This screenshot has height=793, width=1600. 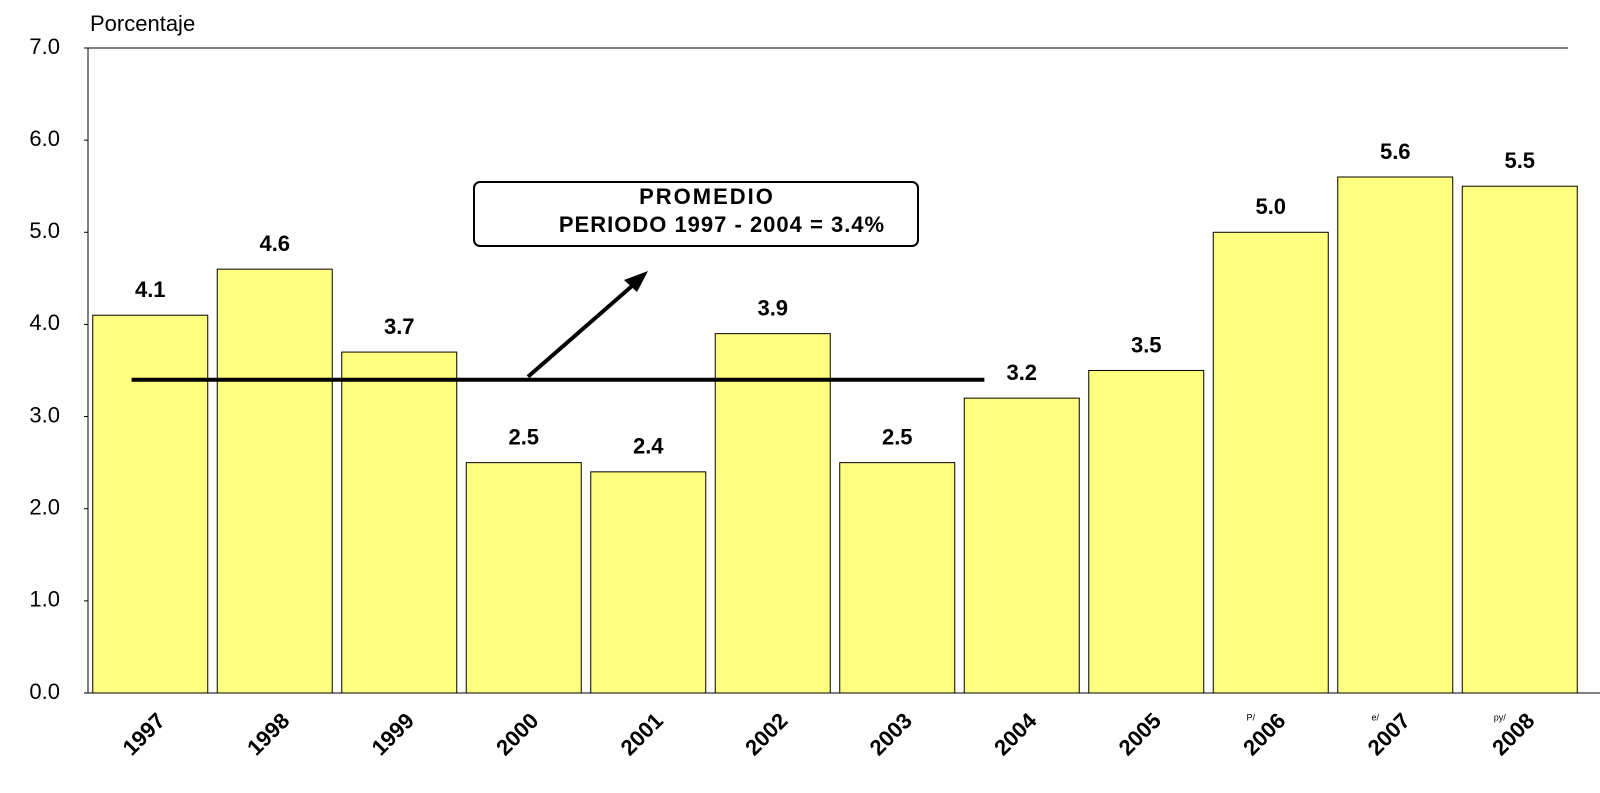 I want to click on arrow-head, so click(x=636, y=281).